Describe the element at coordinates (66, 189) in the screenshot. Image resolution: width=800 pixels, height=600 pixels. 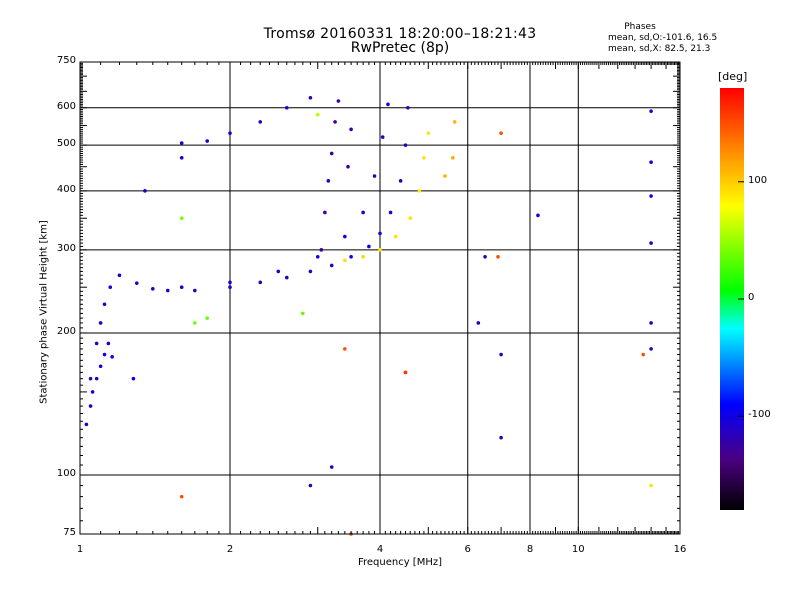
I see `y-tick-label: 400` at that location.